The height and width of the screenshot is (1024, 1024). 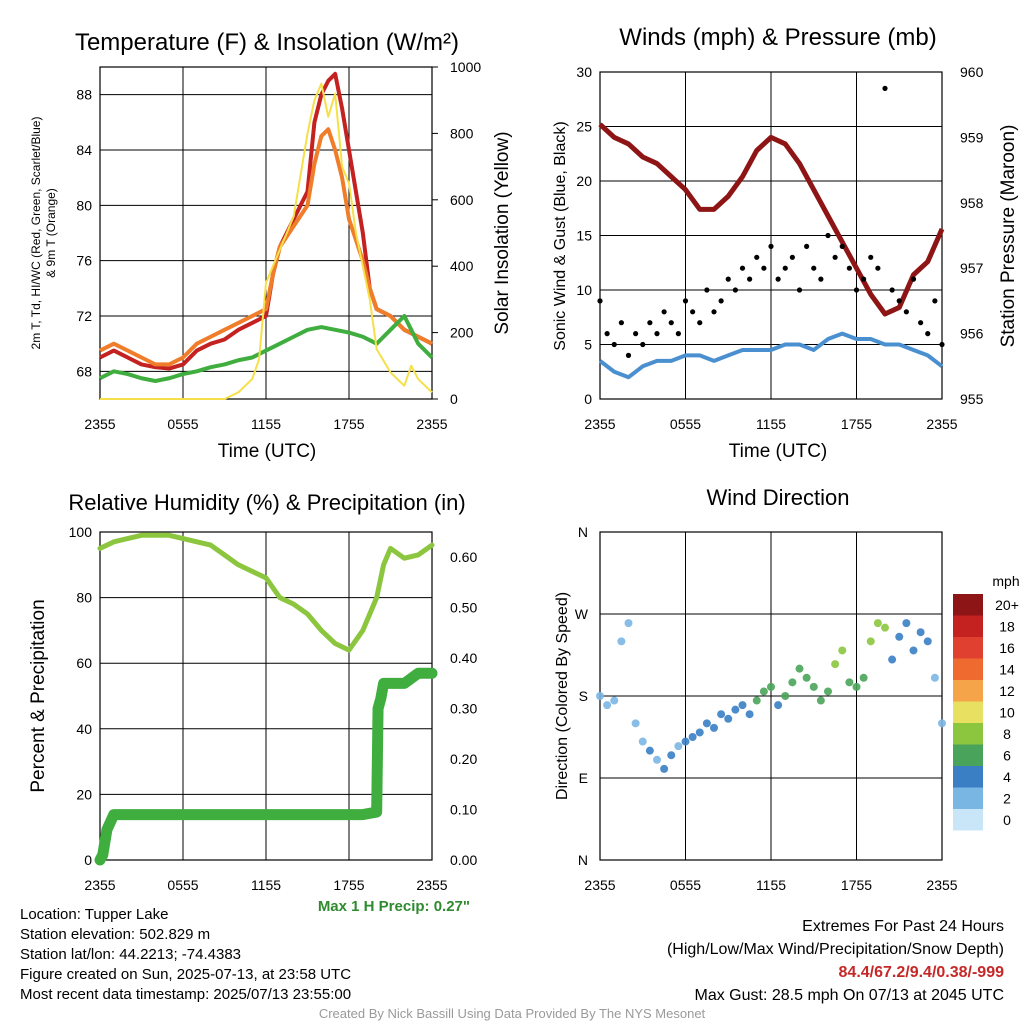 What do you see at coordinates (266, 592) in the screenshot?
I see `rh-series-line` at bounding box center [266, 592].